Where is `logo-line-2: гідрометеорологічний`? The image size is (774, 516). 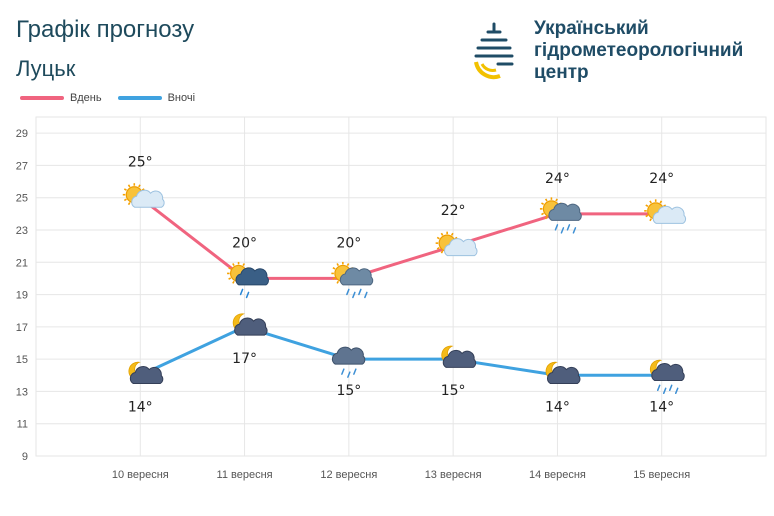 logo-line-2: гідрометеорологічний is located at coordinates (639, 50).